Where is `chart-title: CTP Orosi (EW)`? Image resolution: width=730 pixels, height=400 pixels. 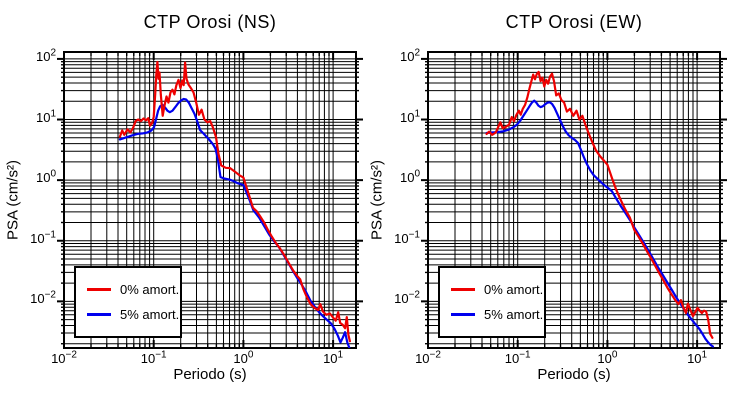 chart-title: CTP Orosi (EW) is located at coordinates (574, 22).